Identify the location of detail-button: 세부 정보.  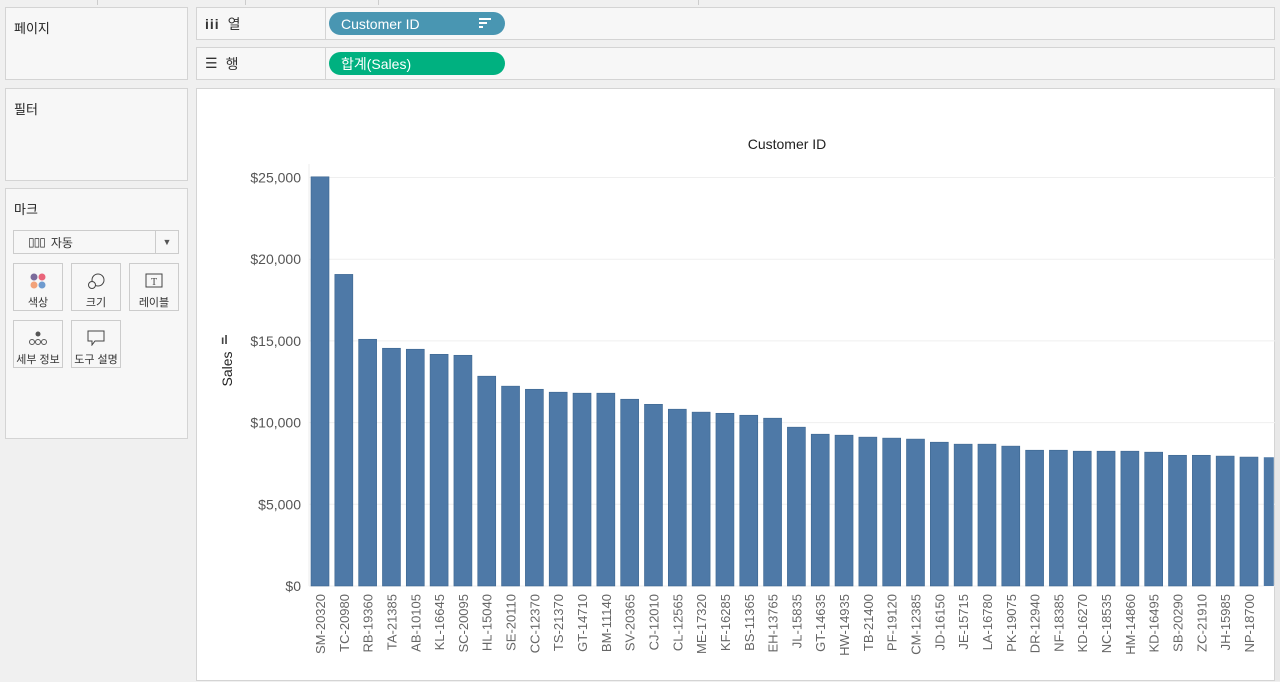
(38, 344).